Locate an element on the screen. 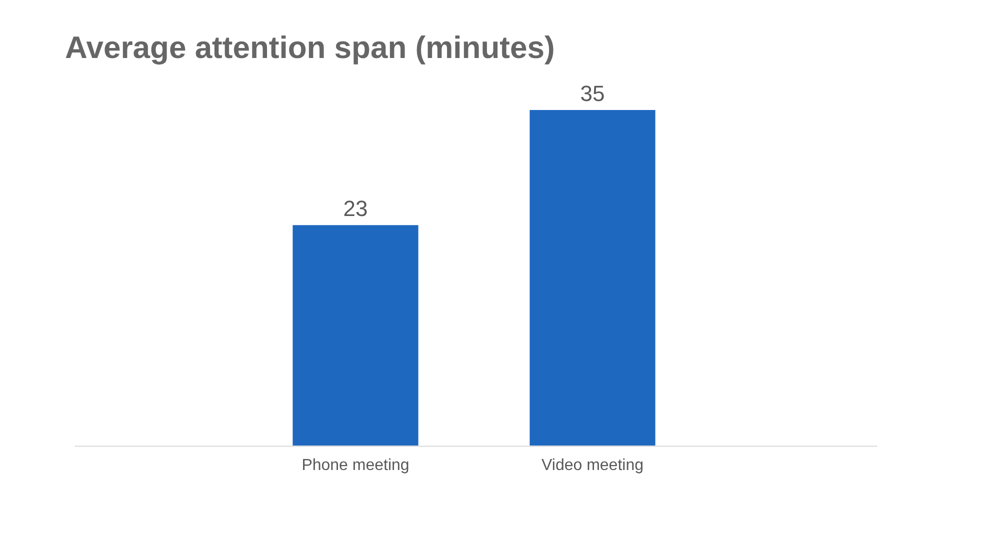  x-tick-label: Phone meeting is located at coordinates (356, 465).